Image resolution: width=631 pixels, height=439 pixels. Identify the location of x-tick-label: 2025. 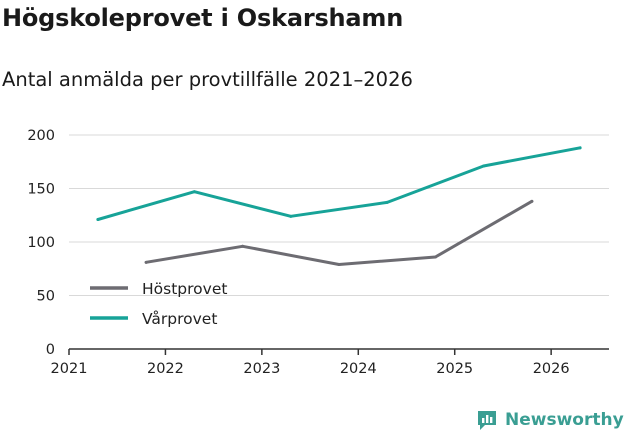
(454, 369).